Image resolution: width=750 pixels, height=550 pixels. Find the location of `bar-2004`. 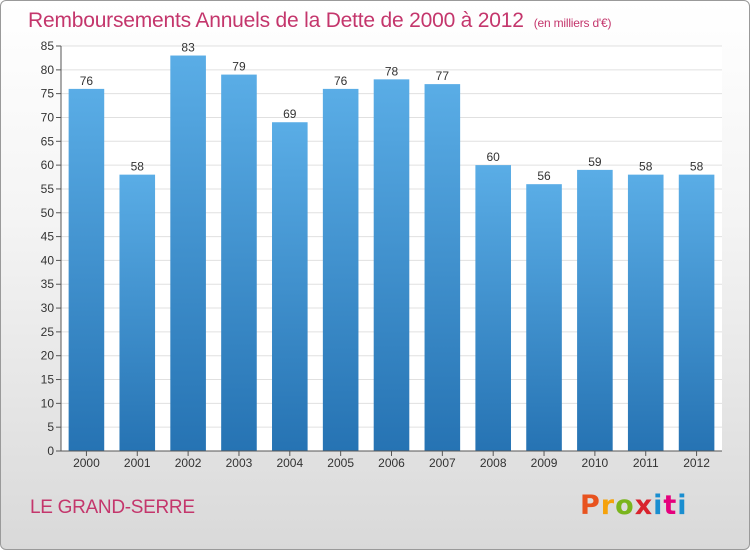

bar-2004 is located at coordinates (290, 286).